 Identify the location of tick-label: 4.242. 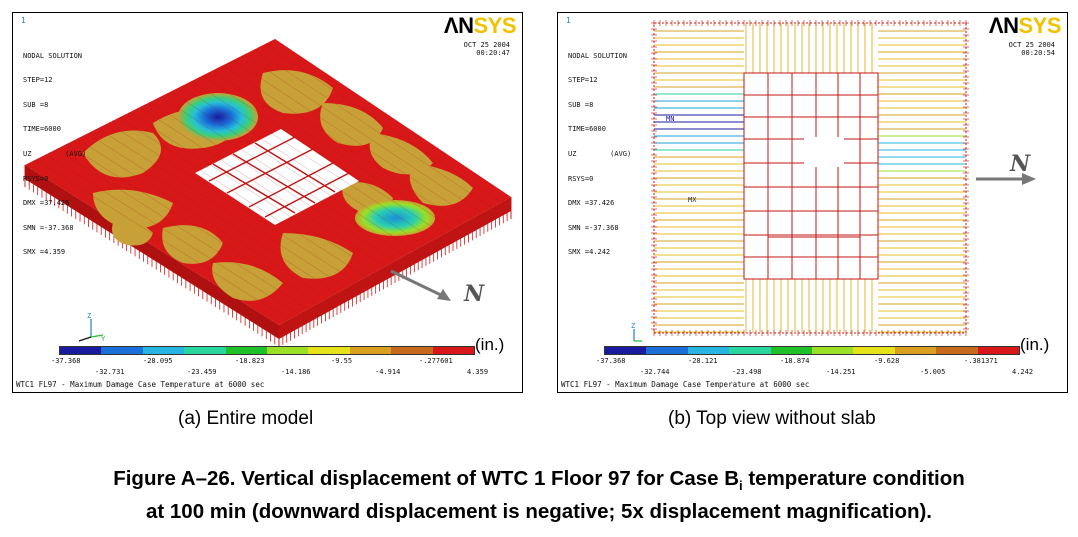
(1023, 372).